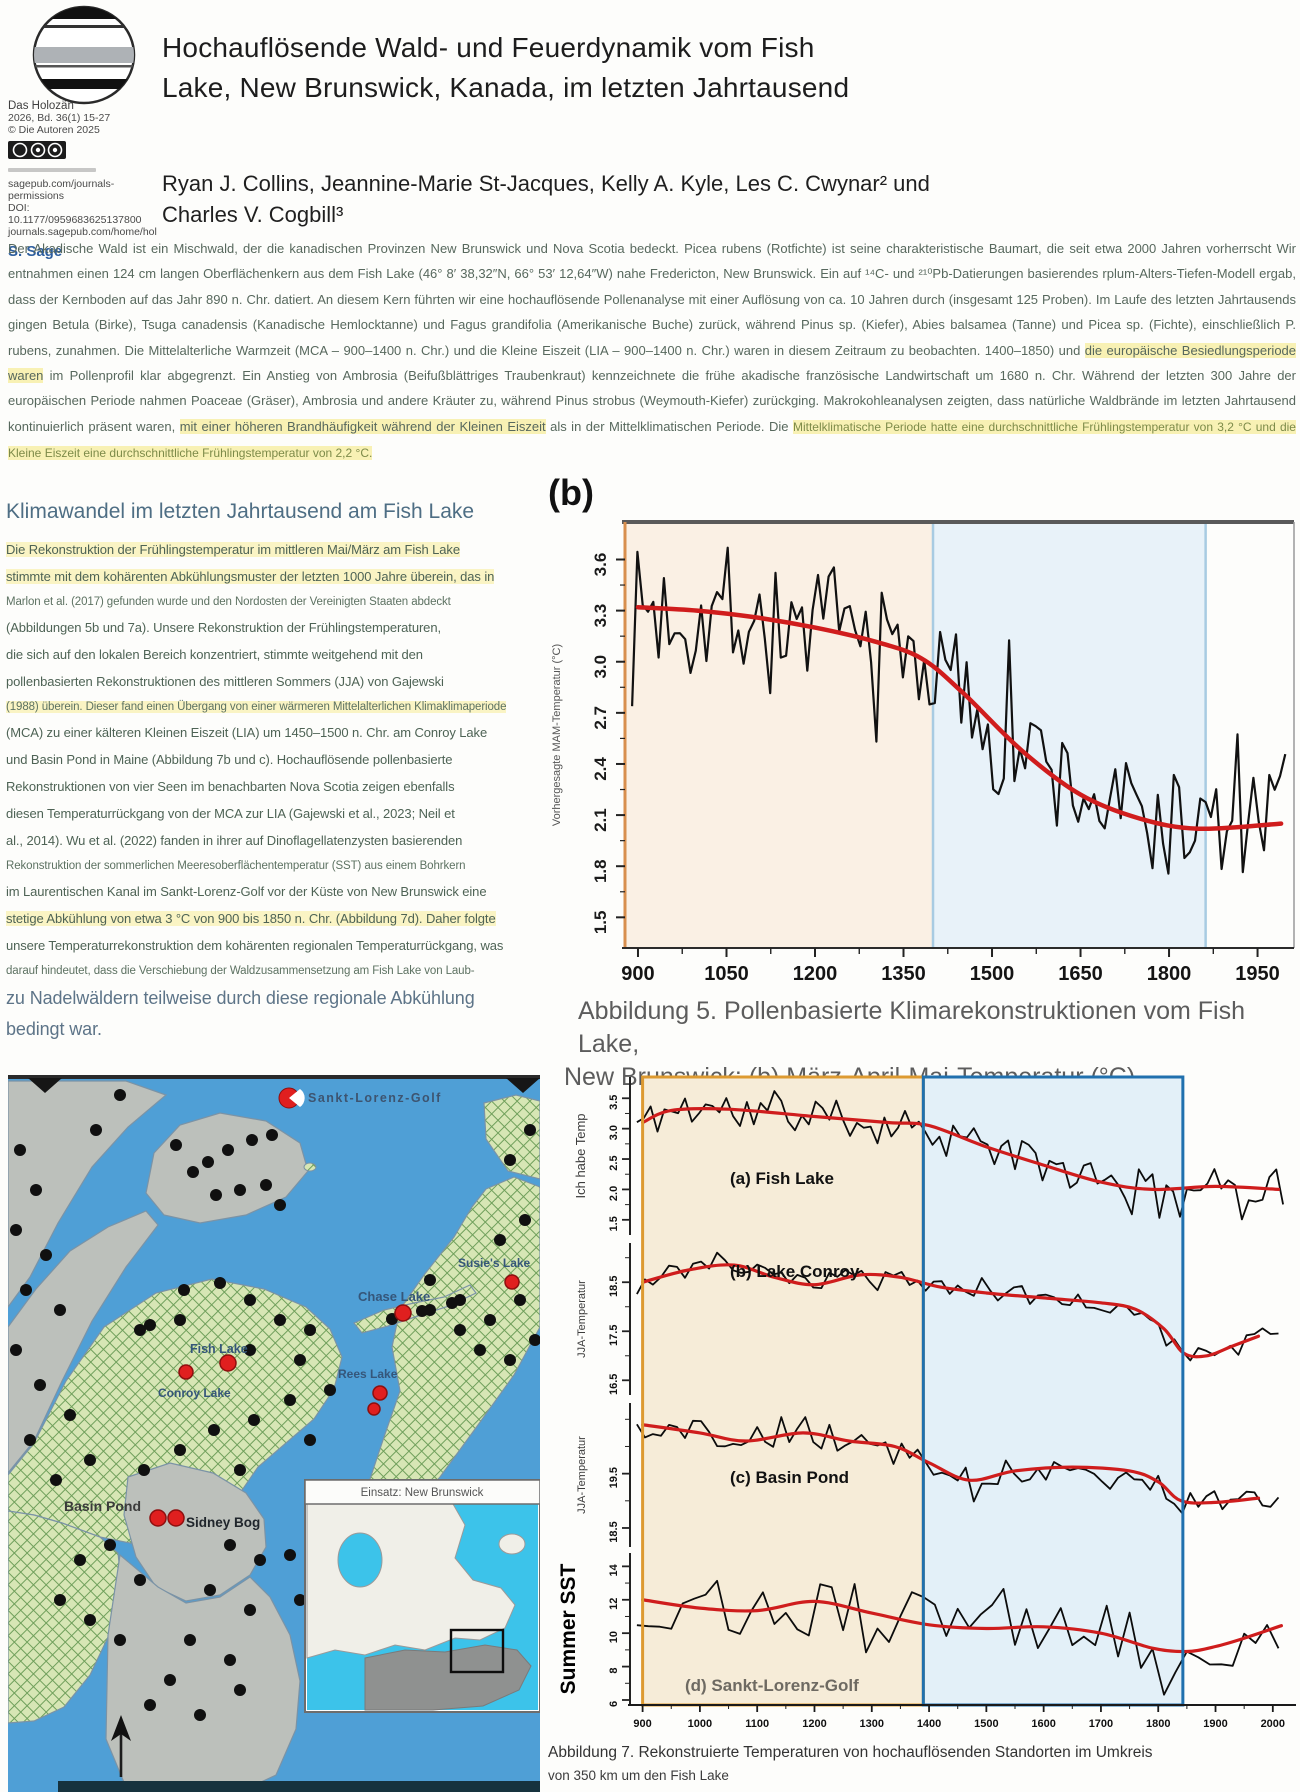  I want to click on study-site-dot-susie-s-lake, so click(512, 1282).